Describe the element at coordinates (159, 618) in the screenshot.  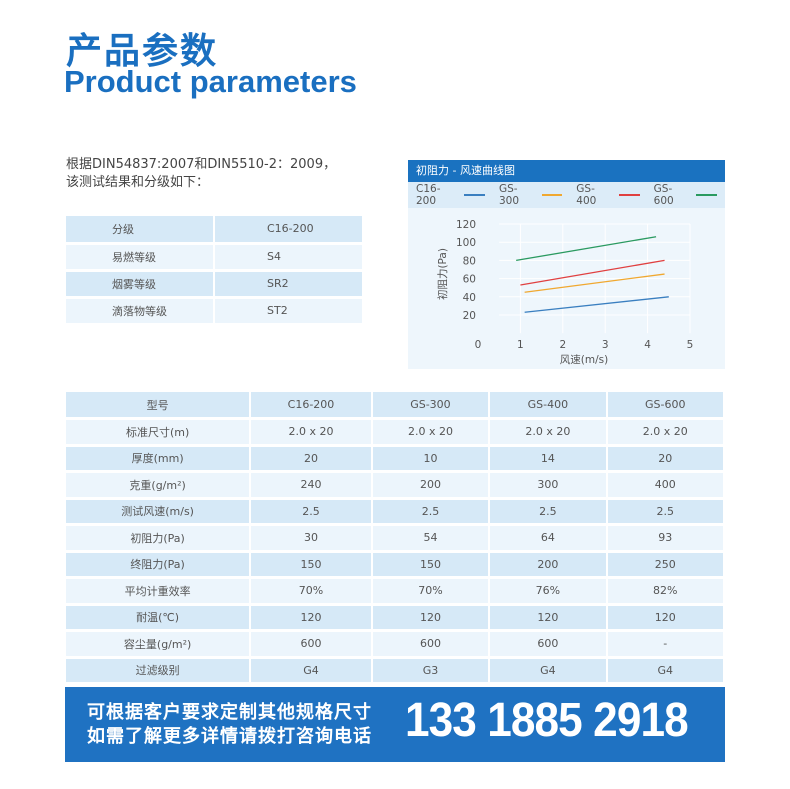
I see `table-cell: 耐温(℃)` at that location.